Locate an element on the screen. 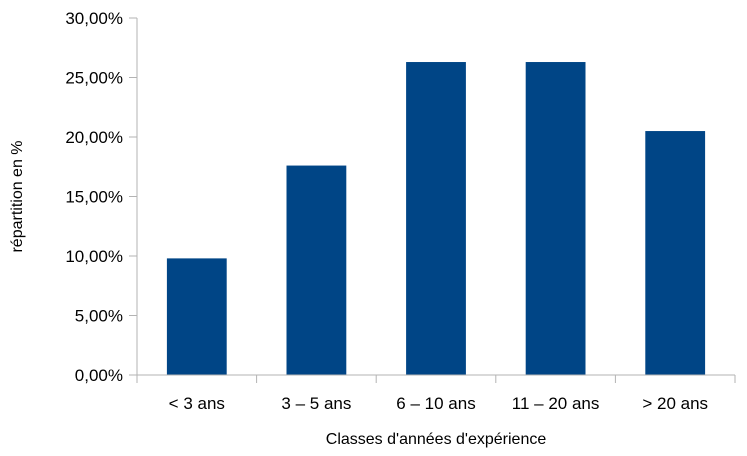  y-tick-label: 25,00% is located at coordinates (94, 78).